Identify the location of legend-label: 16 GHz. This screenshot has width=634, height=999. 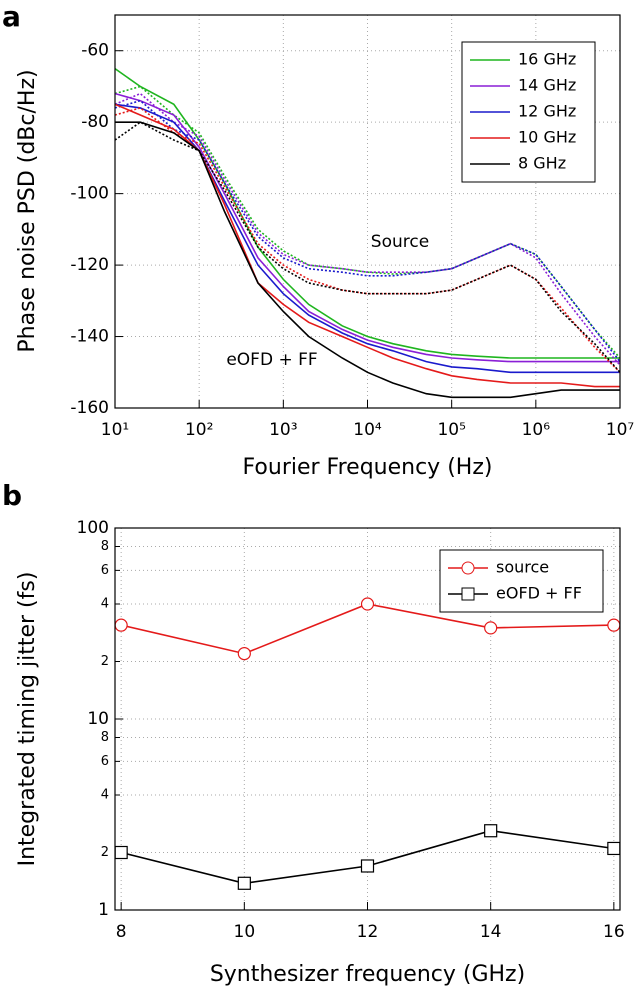
(547, 59).